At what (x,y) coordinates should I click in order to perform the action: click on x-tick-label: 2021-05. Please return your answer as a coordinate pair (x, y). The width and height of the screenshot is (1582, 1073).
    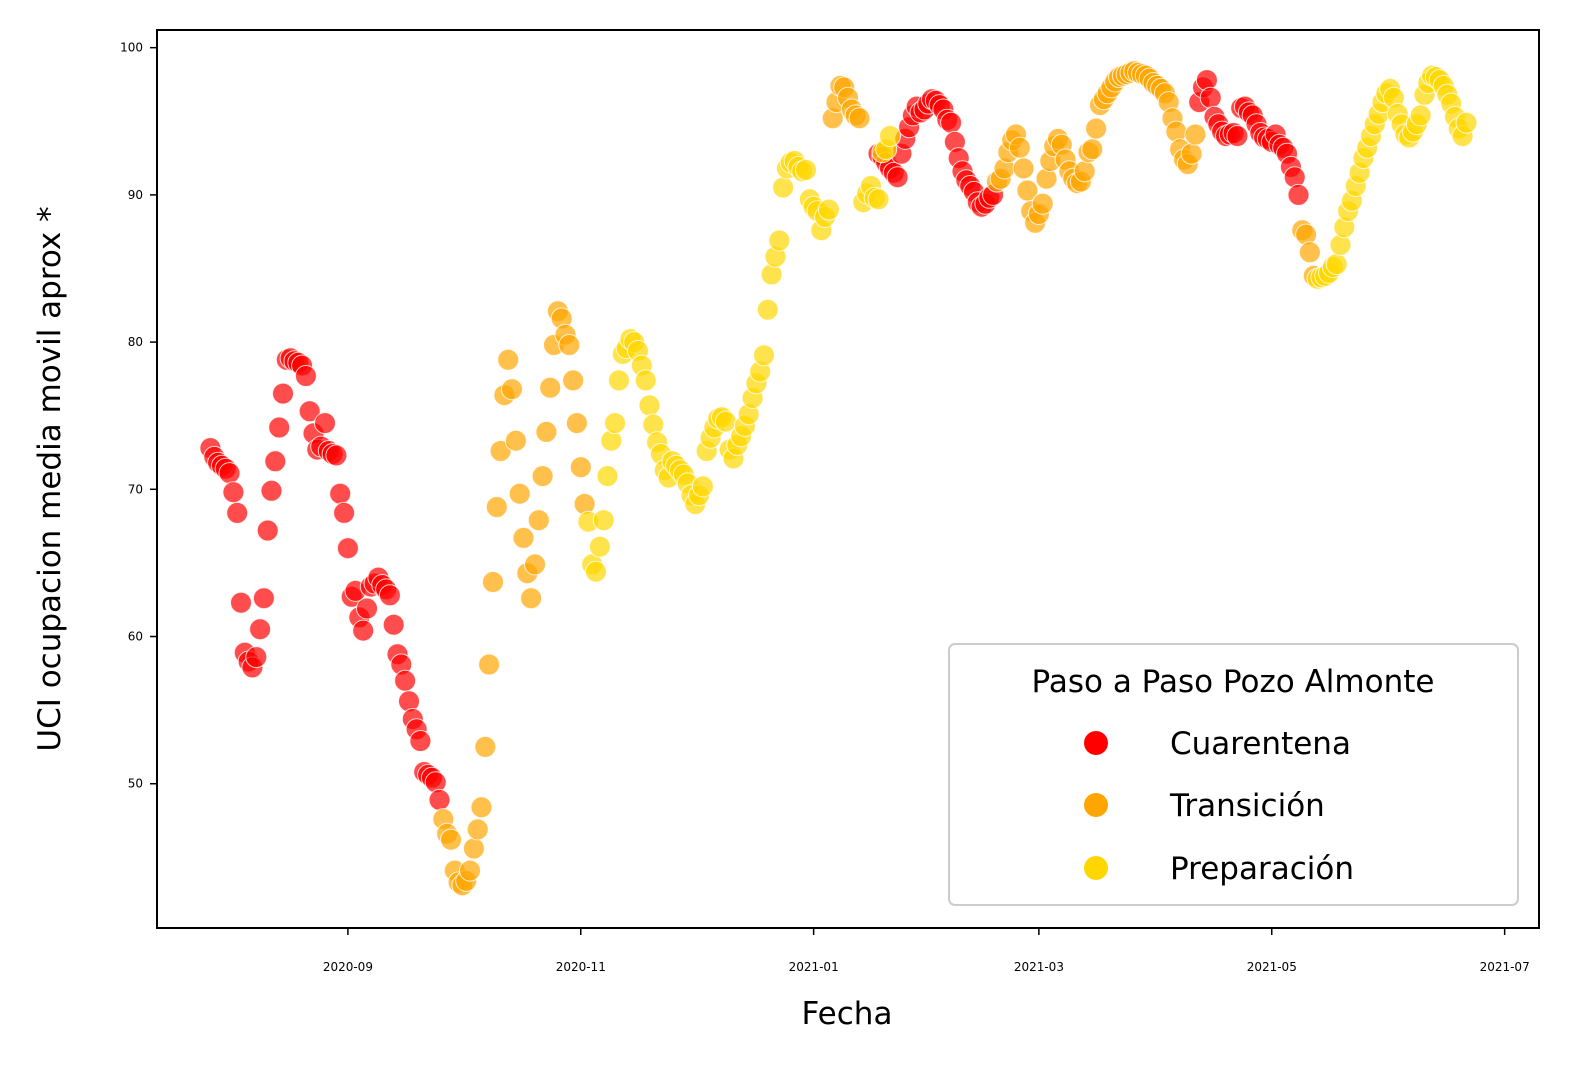
    Looking at the image, I should click on (1272, 967).